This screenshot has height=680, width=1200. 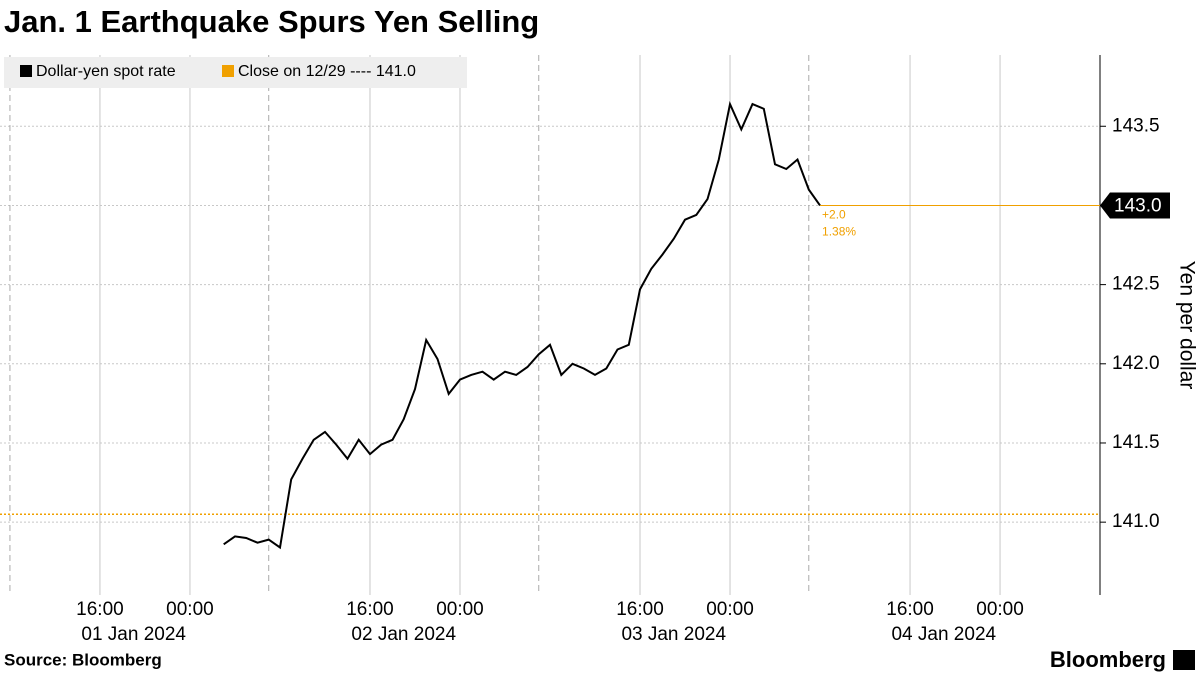 I want to click on legend-label: Dollar-yen spot rate, so click(x=106, y=71).